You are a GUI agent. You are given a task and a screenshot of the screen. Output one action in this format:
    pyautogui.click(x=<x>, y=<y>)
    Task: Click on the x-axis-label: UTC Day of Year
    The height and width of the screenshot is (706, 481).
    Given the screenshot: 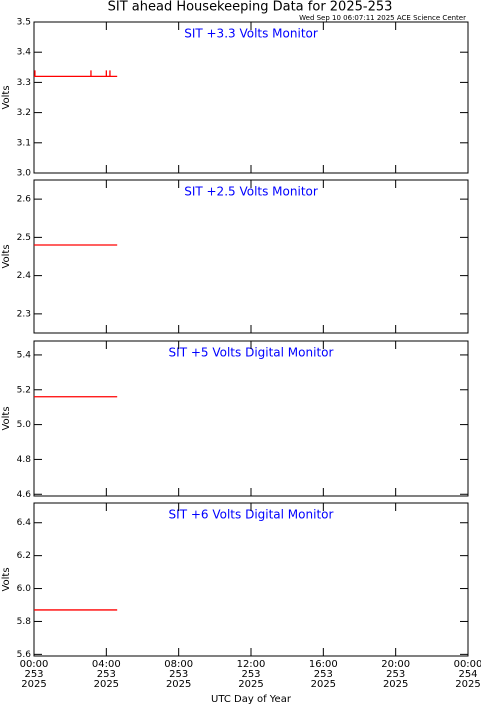 What is the action you would take?
    pyautogui.click(x=251, y=699)
    